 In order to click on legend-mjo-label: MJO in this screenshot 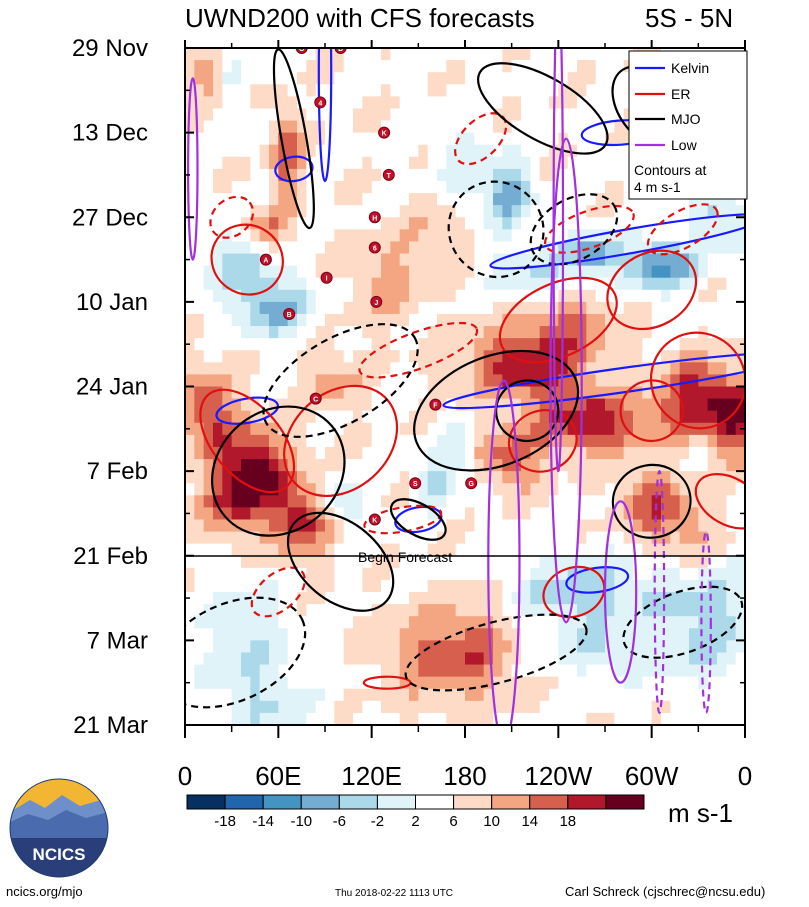, I will do `click(686, 119)`.